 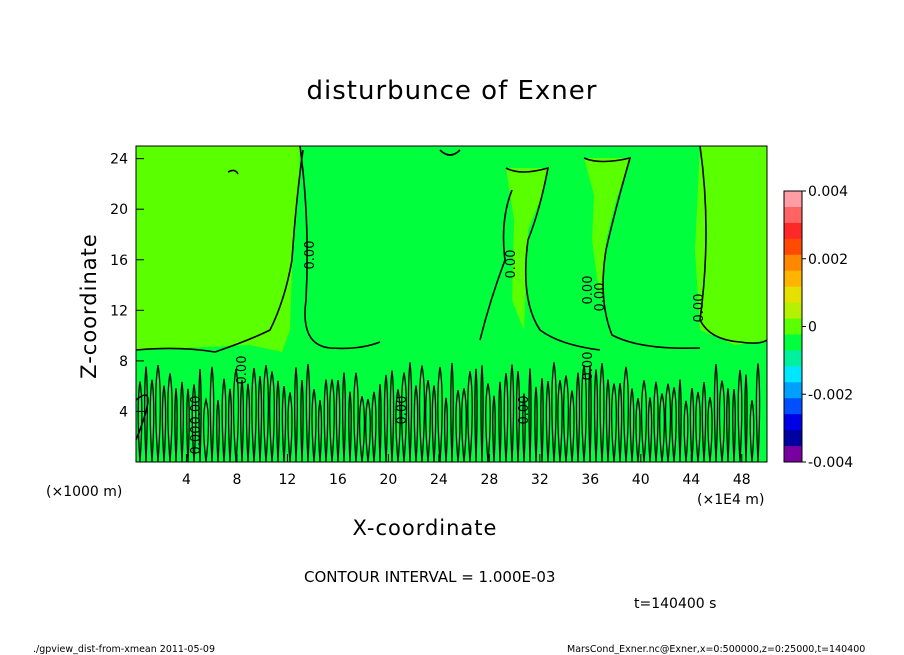 What do you see at coordinates (607, 229) in the screenshot?
I see `field-region` at bounding box center [607, 229].